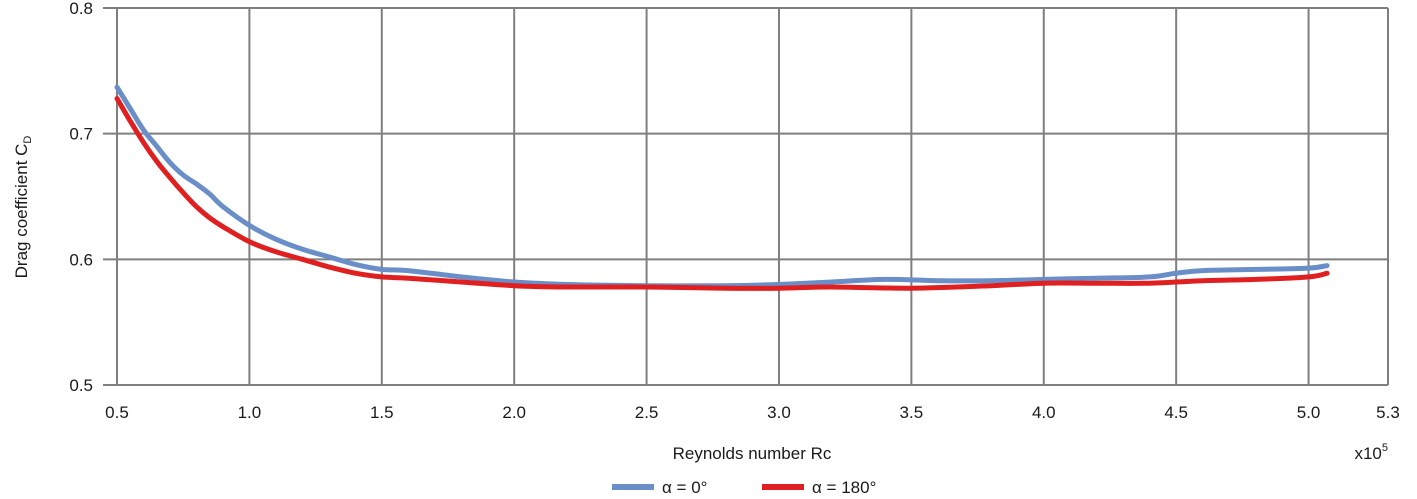  What do you see at coordinates (647, 412) in the screenshot?
I see `x-tick-label: 2.5` at bounding box center [647, 412].